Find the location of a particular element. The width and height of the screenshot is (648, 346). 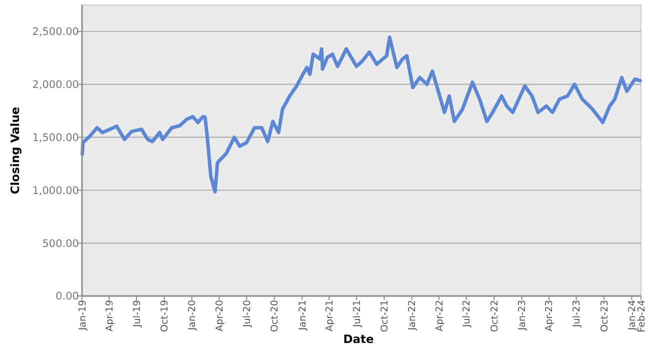

x-tick-label: Jan-19 is located at coordinates (82, 316).